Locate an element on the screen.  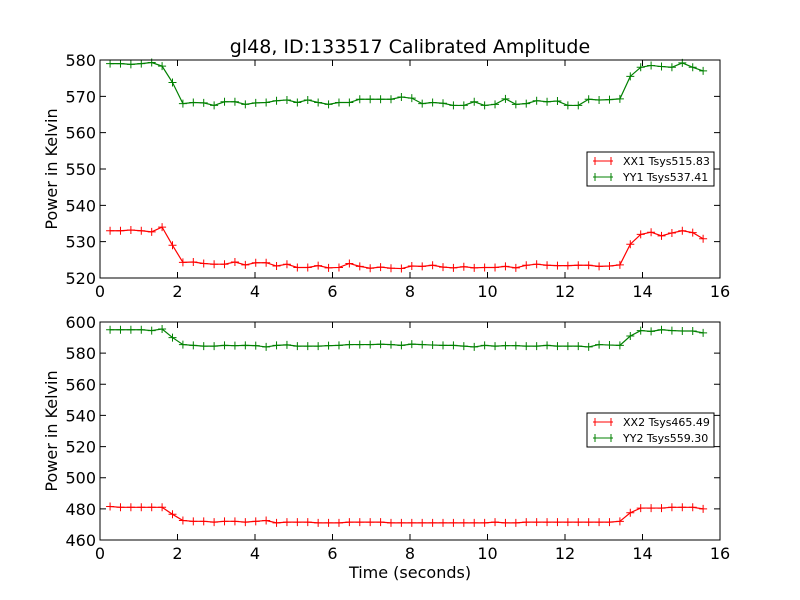
series-line-yy1 is located at coordinates (407, 84).